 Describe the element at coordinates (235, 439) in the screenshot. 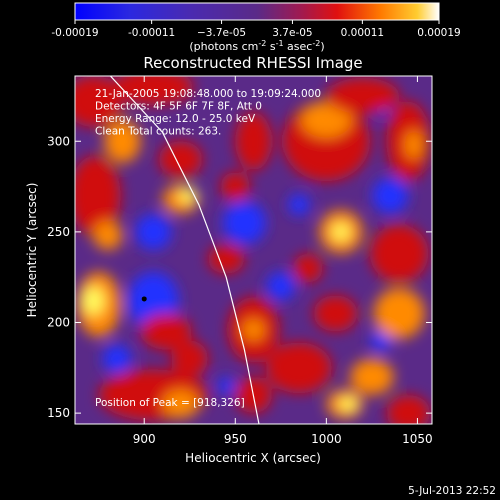

I see `x-tick-label: 950` at that location.